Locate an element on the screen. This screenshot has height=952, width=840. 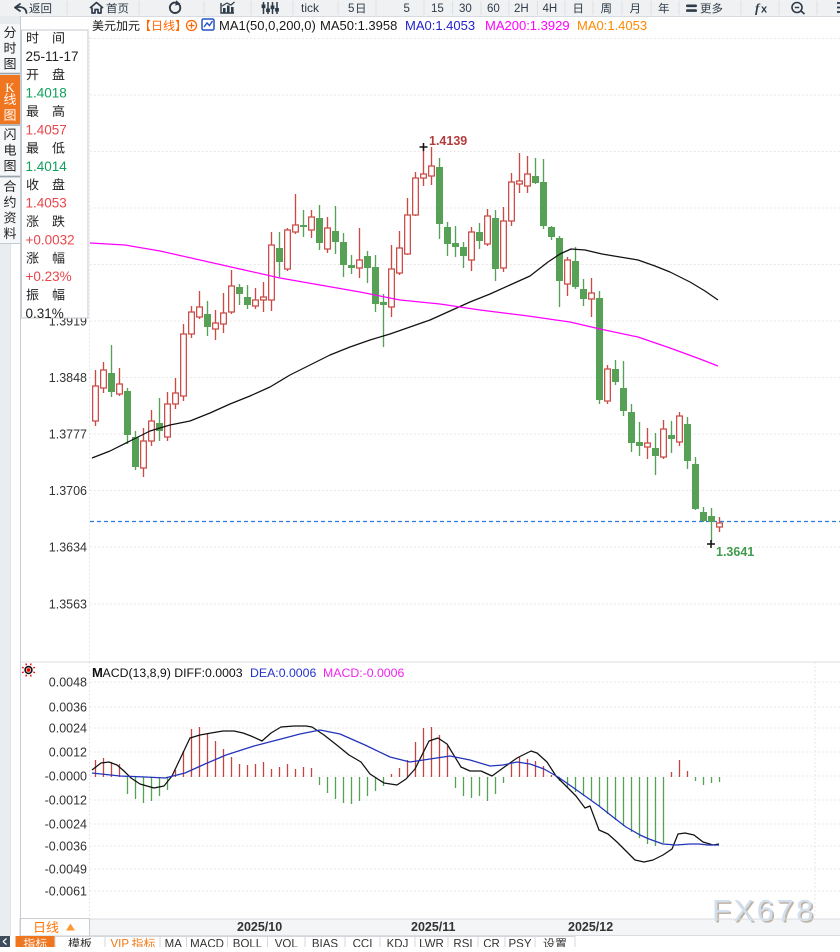
svg-text: 2025/10 is located at coordinates (259, 927).